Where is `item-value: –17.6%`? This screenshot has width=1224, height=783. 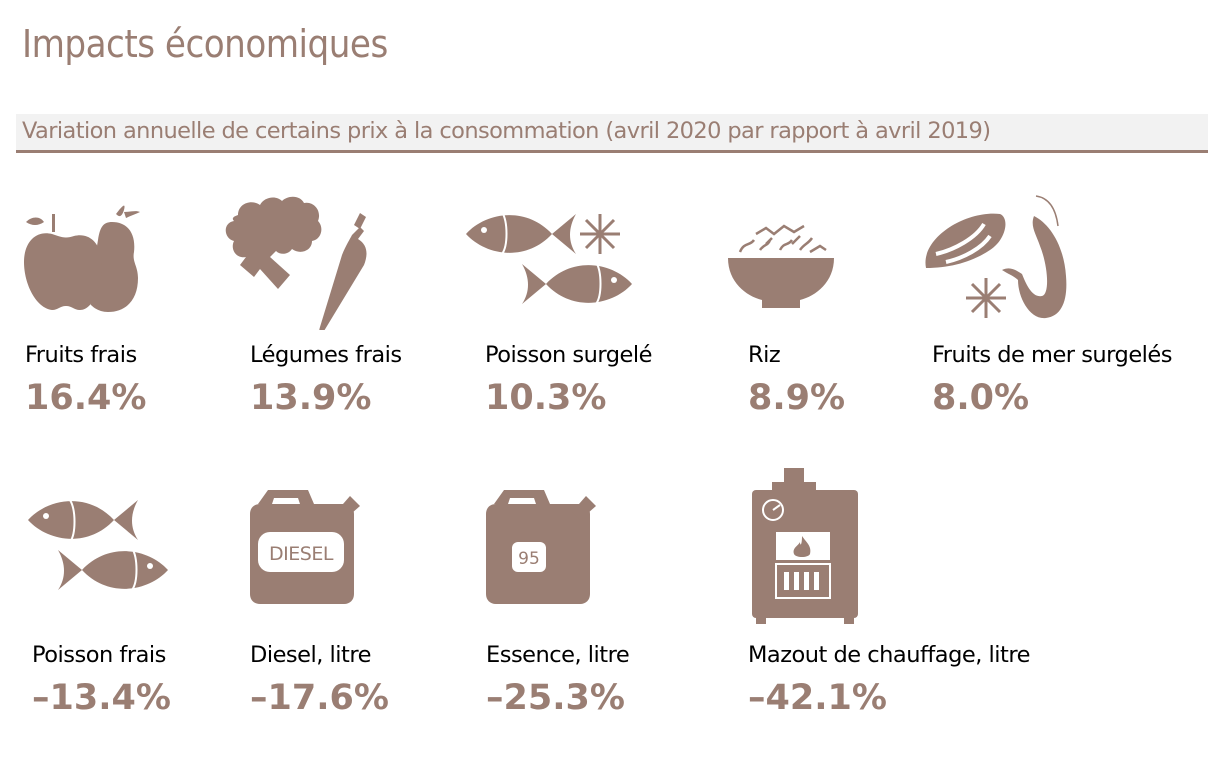 item-value: –17.6% is located at coordinates (319, 698).